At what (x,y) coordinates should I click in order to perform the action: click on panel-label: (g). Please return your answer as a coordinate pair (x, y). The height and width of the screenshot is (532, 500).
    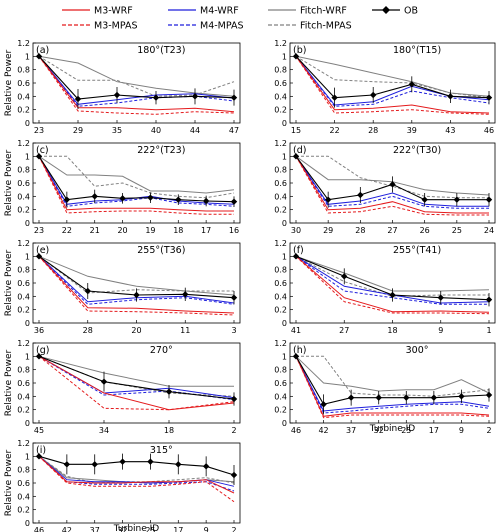
    Looking at the image, I should click on (42, 350).